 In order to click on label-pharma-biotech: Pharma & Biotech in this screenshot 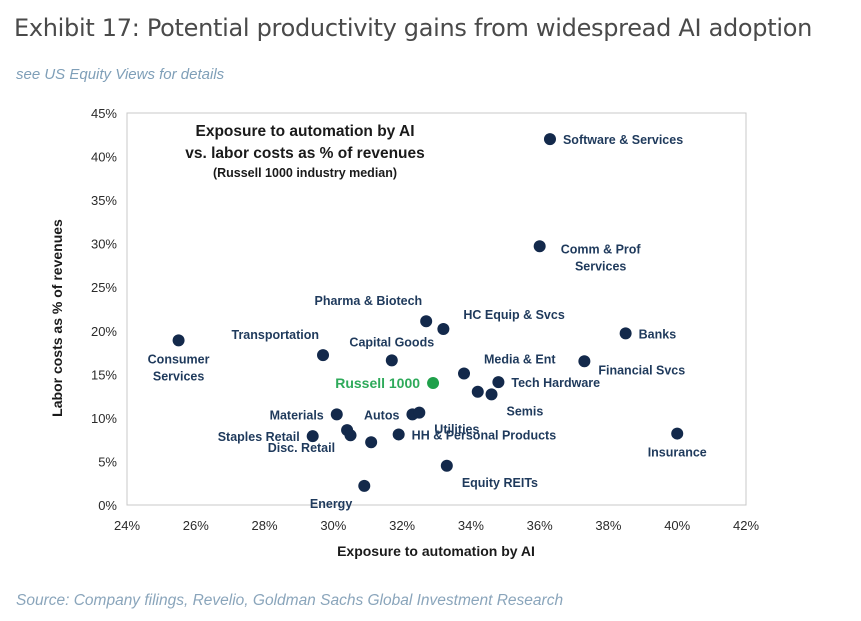, I will do `click(369, 301)`.